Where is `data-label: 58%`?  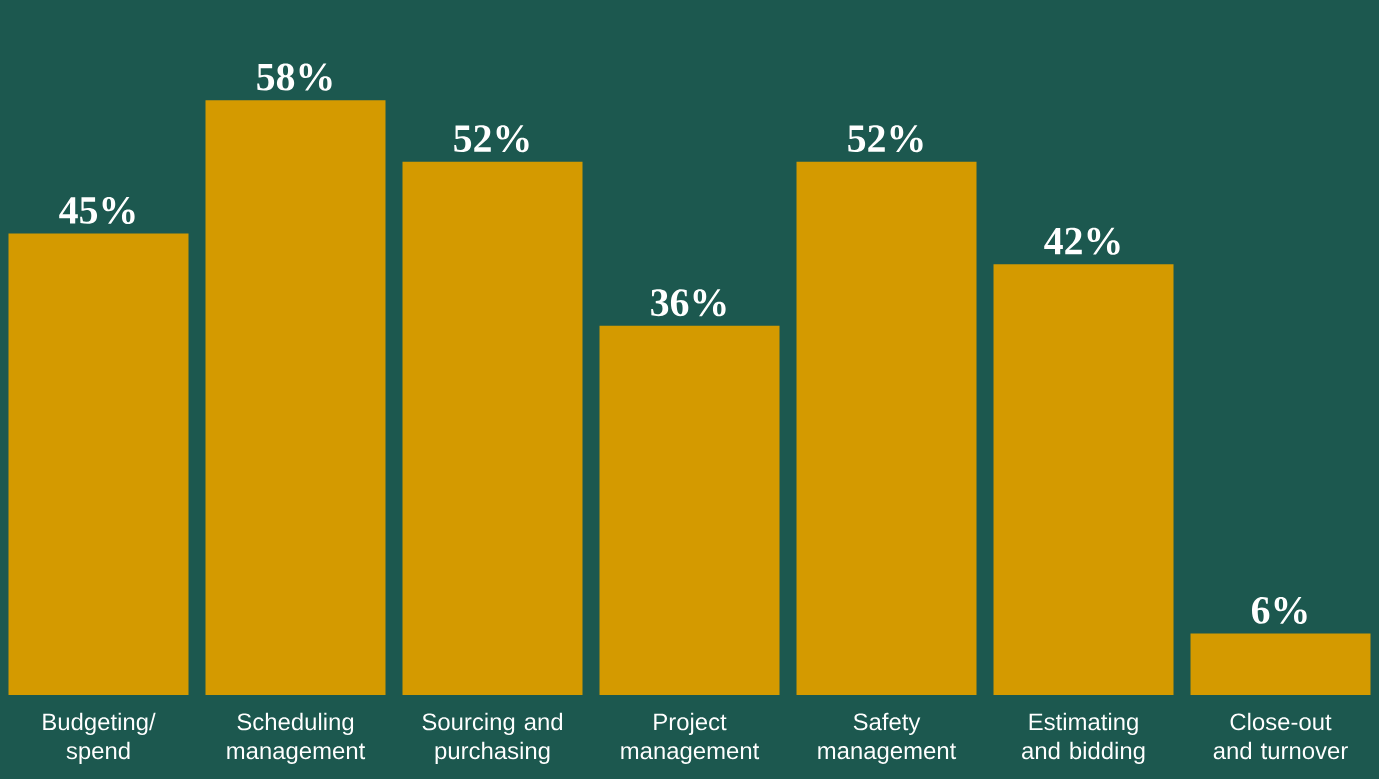
data-label: 58% is located at coordinates (294, 77).